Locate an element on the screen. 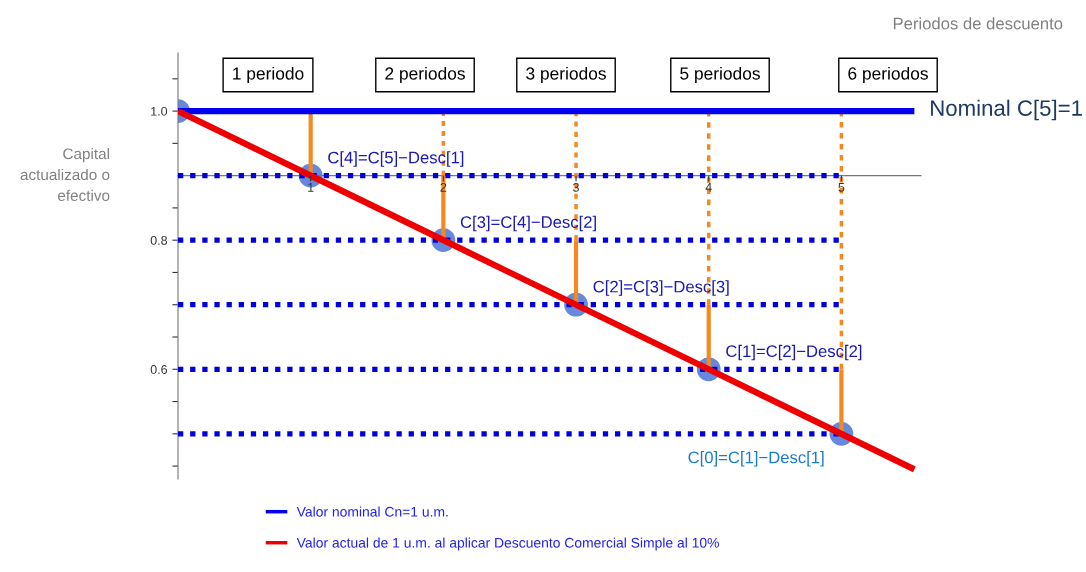 The height and width of the screenshot is (572, 1086). y-axis-title: Capital actualizado o efectivo is located at coordinates (65, 174).